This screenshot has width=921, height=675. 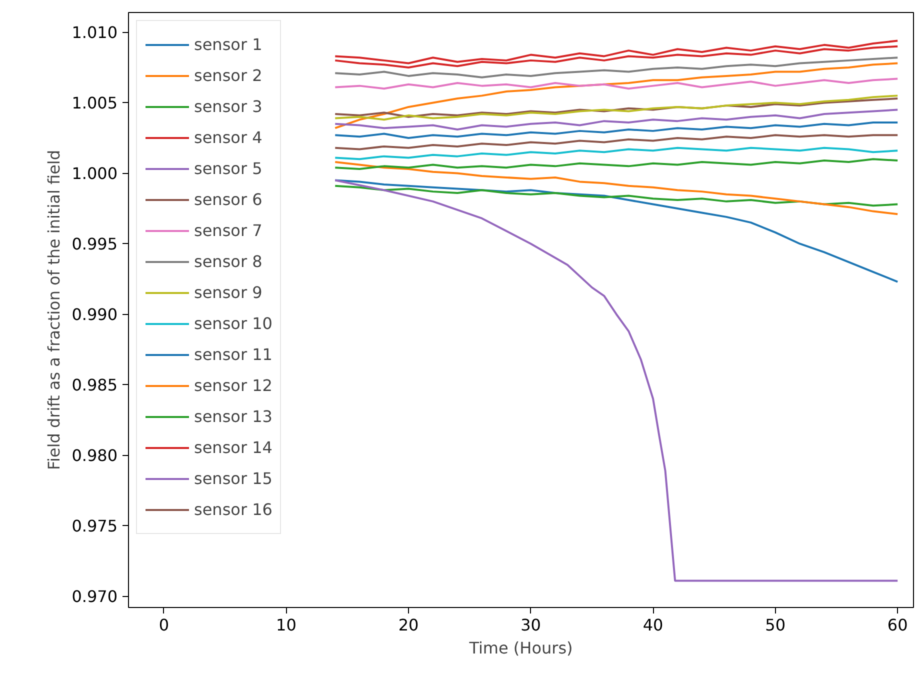 I want to click on x-tick-label: 10, so click(x=286, y=625).